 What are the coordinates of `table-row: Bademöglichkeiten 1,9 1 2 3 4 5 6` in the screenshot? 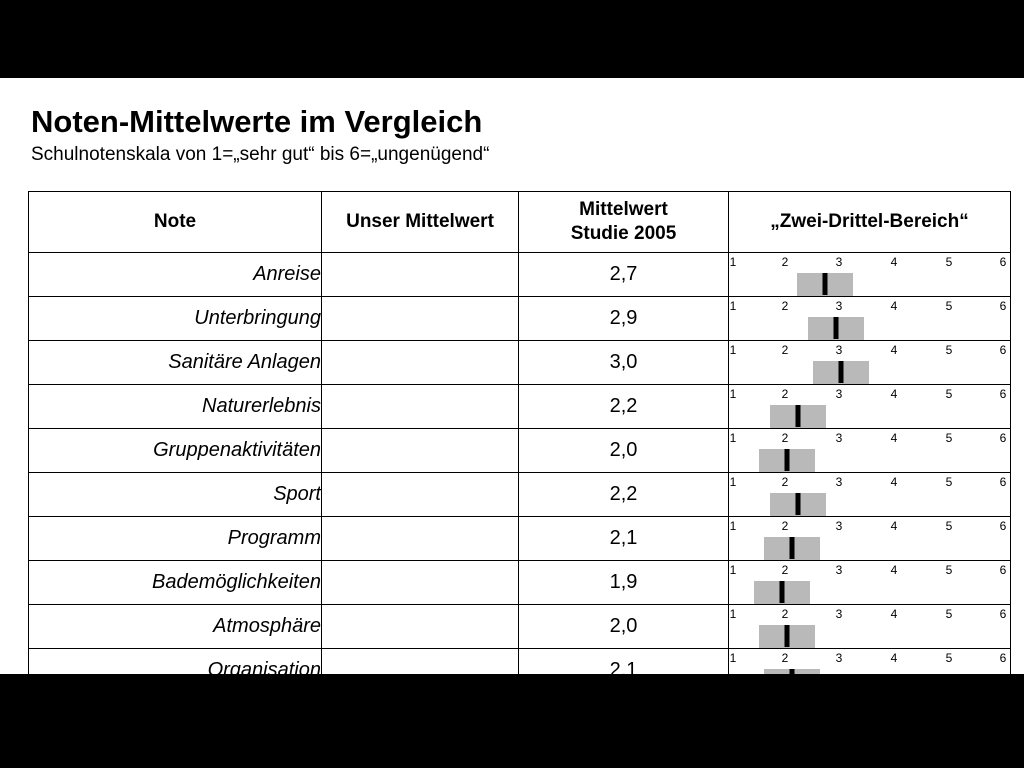 It's located at (519, 582).